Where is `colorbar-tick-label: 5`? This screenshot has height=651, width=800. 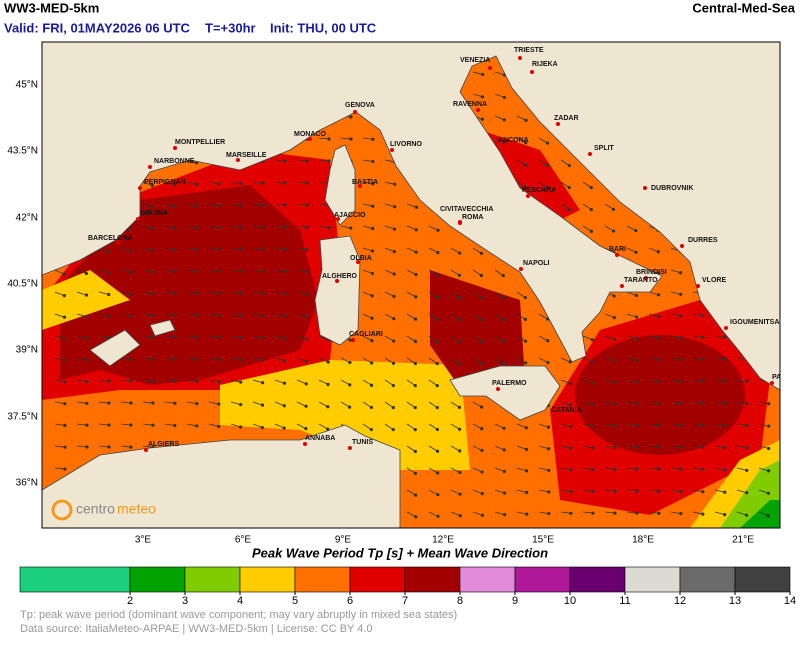 colorbar-tick-label: 5 is located at coordinates (295, 601).